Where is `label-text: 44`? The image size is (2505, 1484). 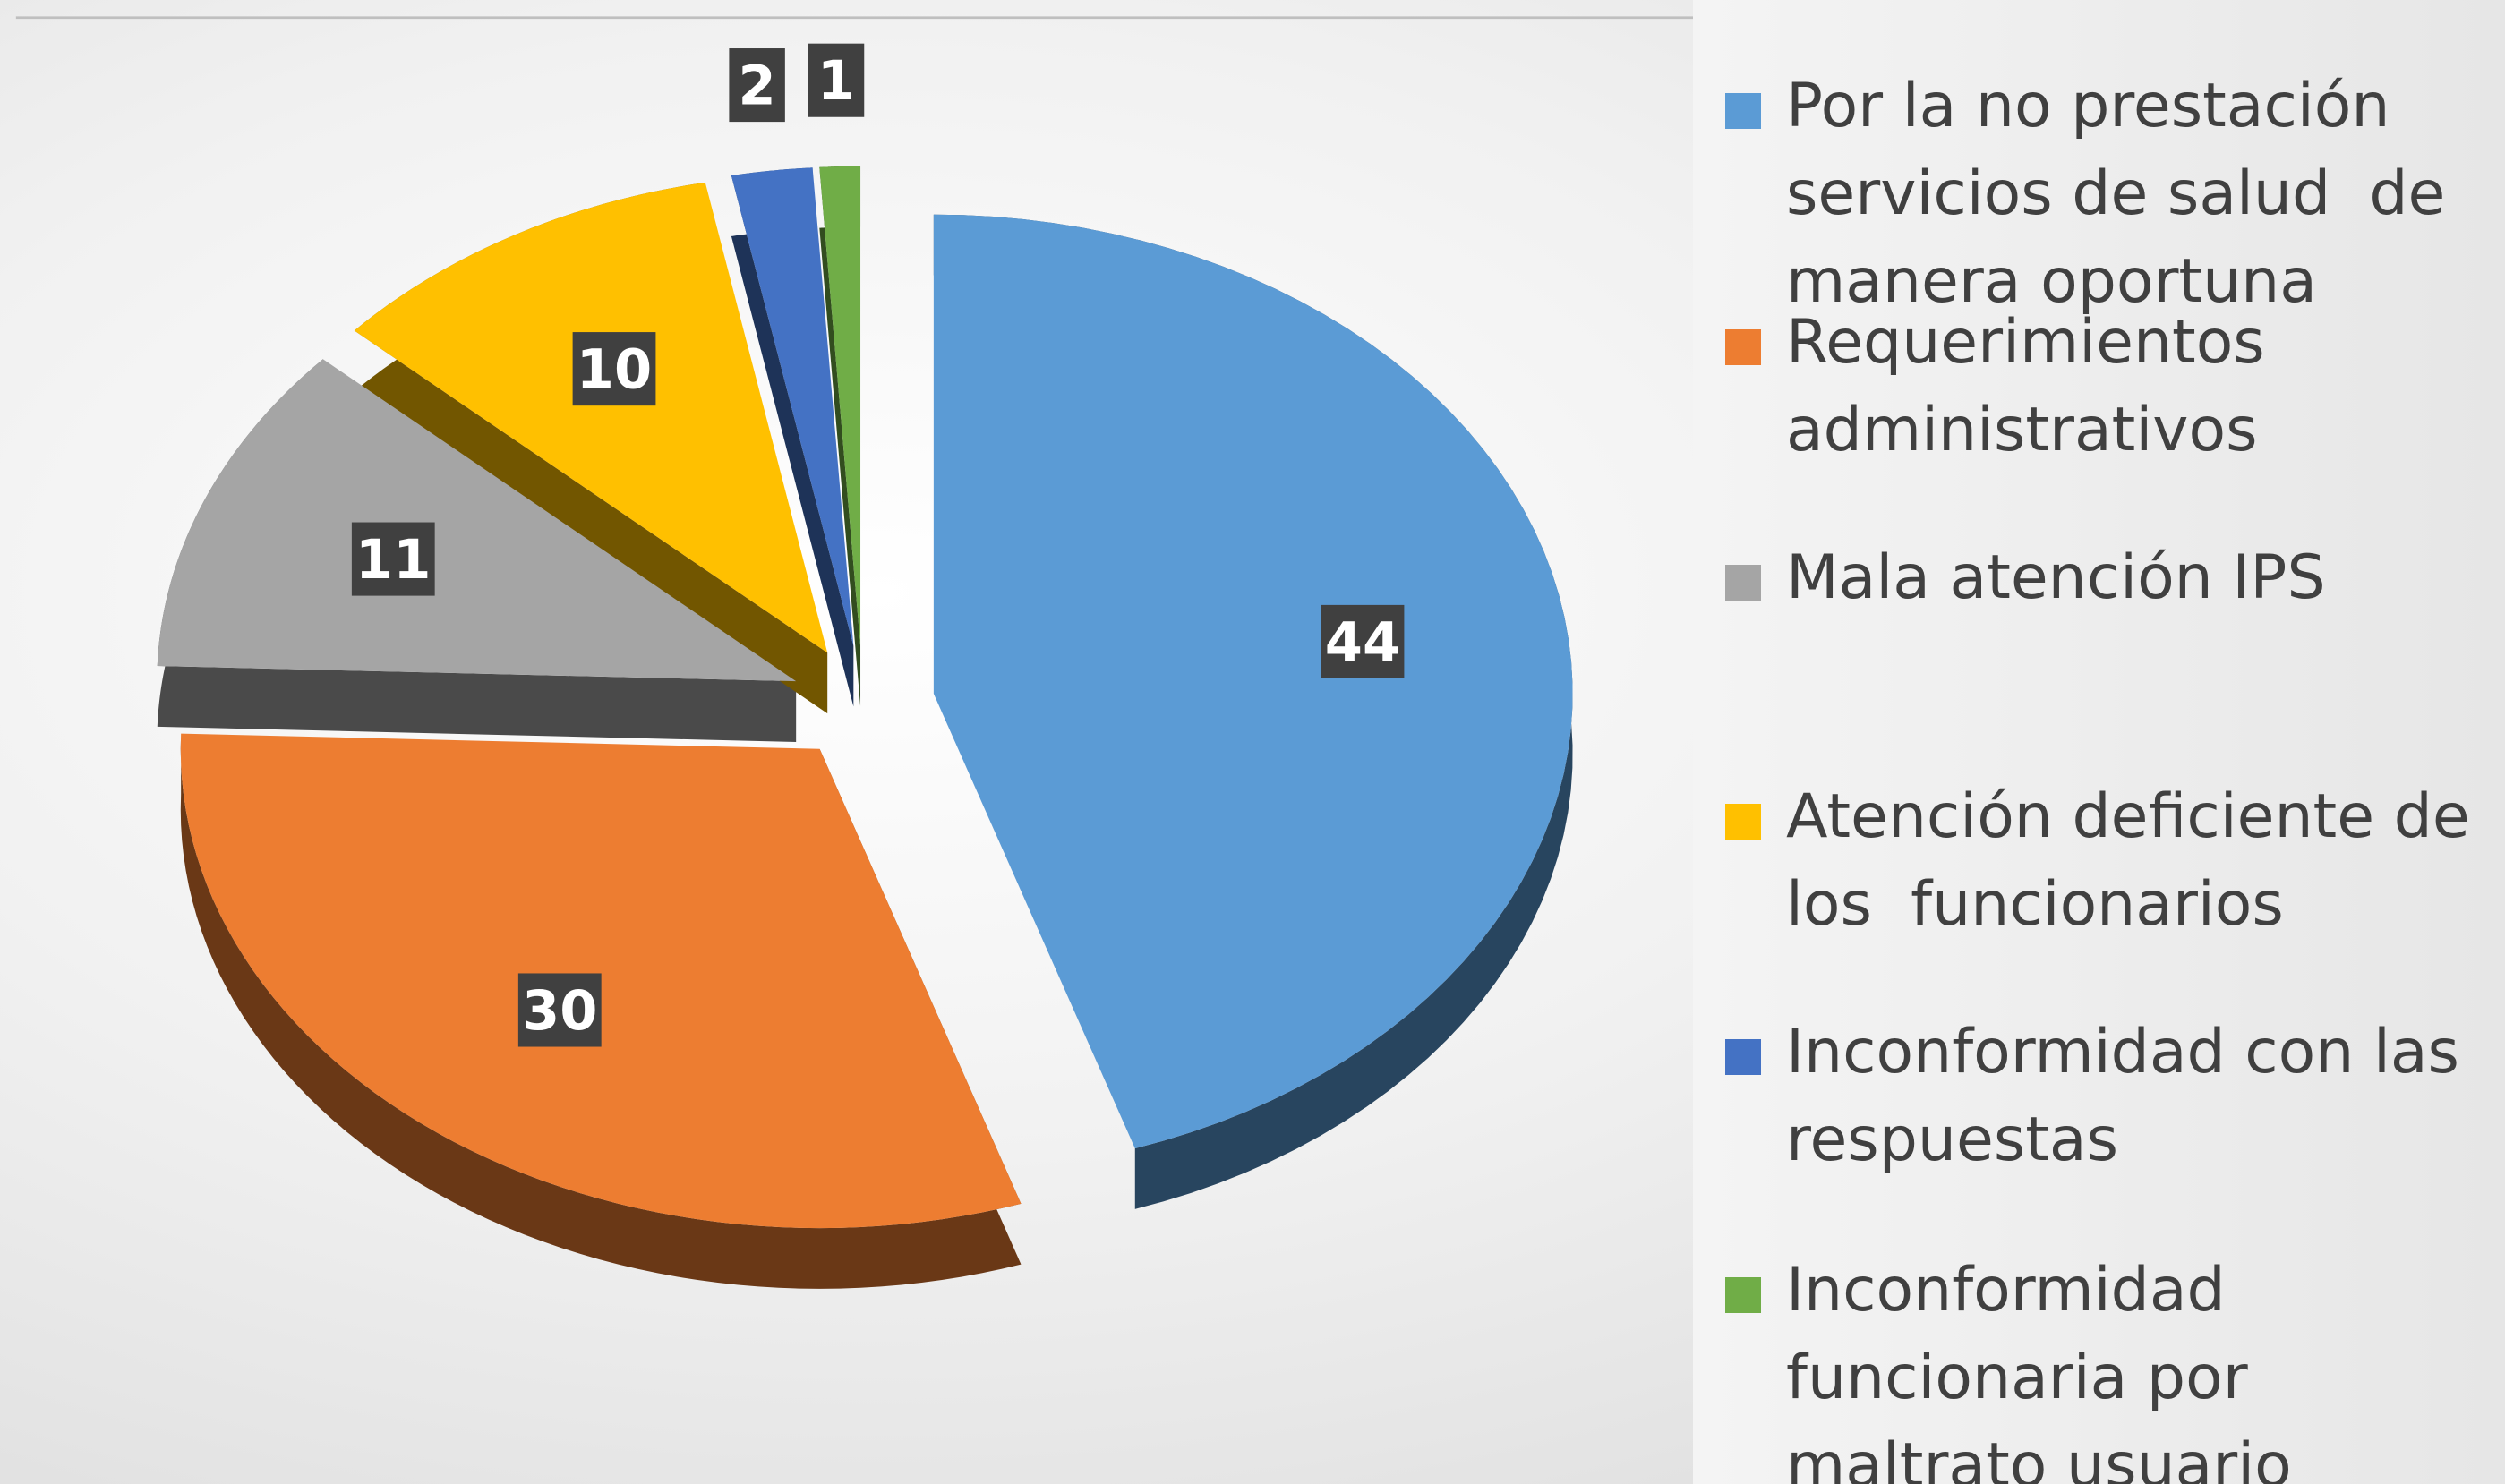
label-text: 44 is located at coordinates (1362, 642).